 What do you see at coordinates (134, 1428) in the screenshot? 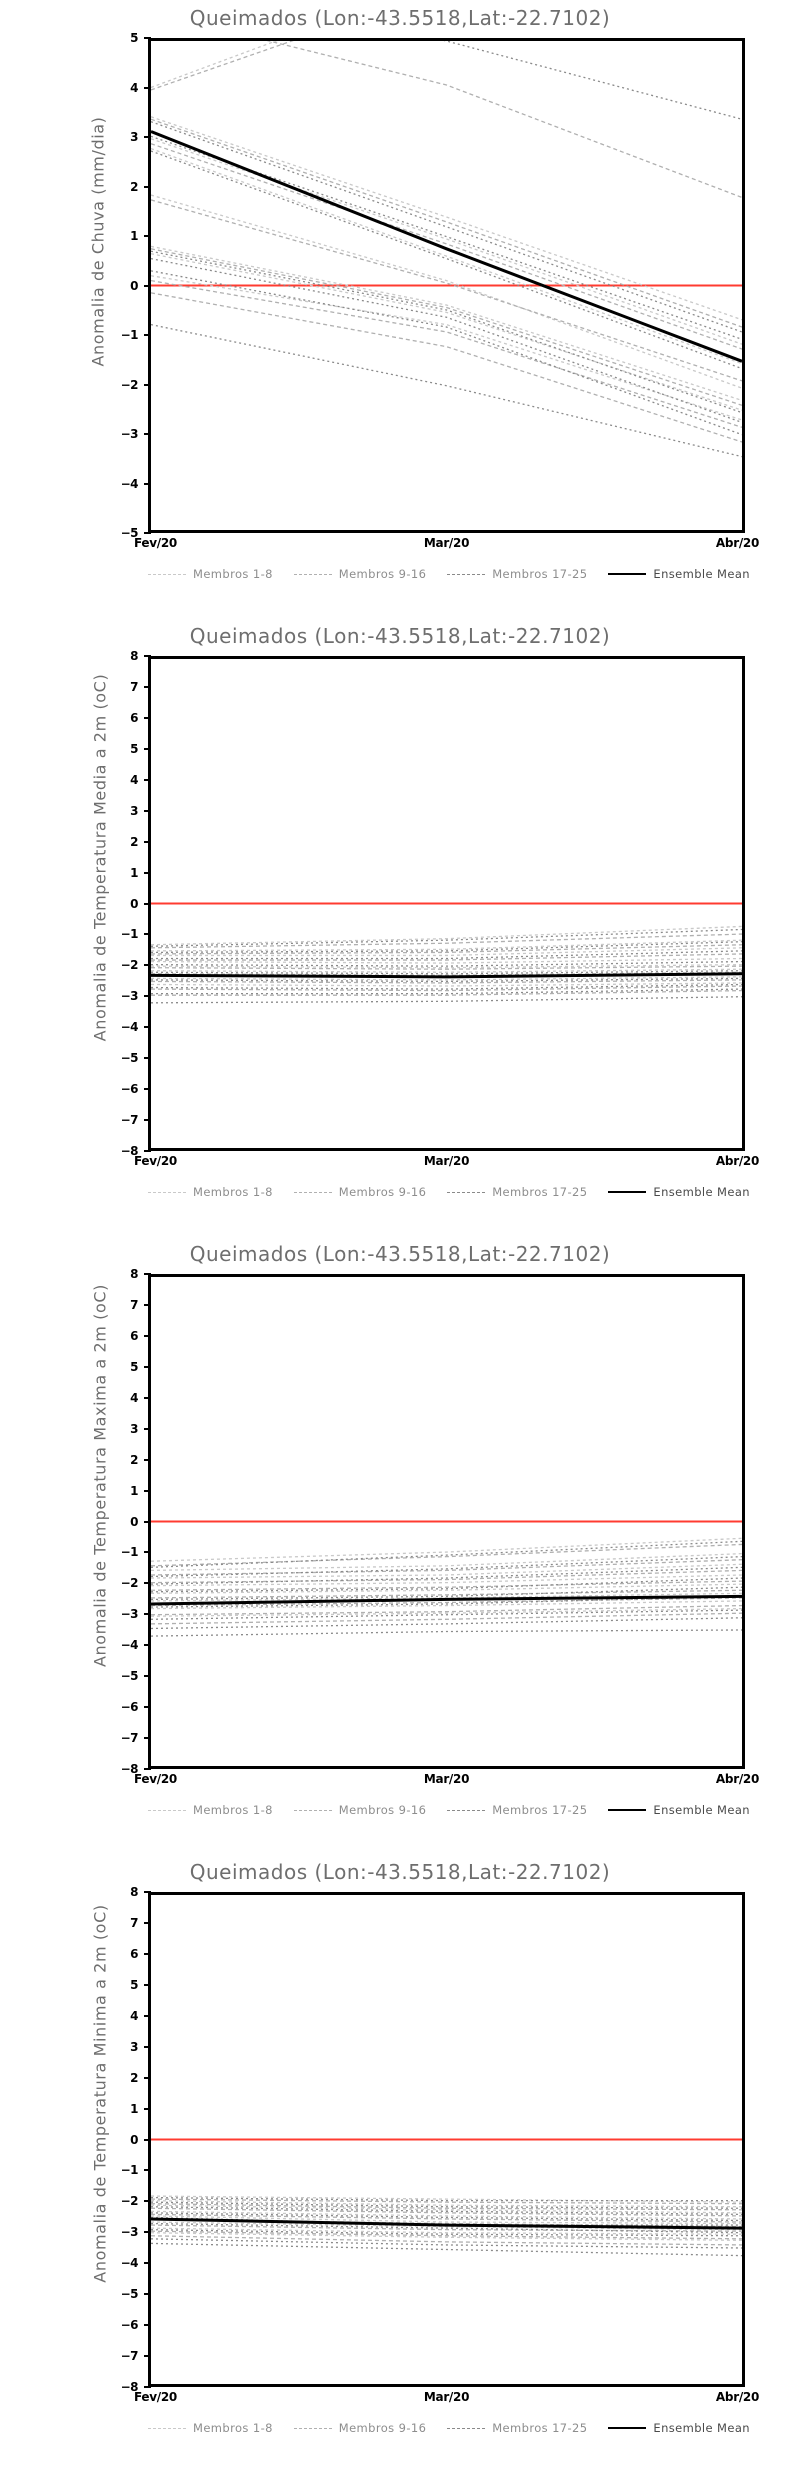
I see `y-tick-label: 3` at bounding box center [134, 1428].